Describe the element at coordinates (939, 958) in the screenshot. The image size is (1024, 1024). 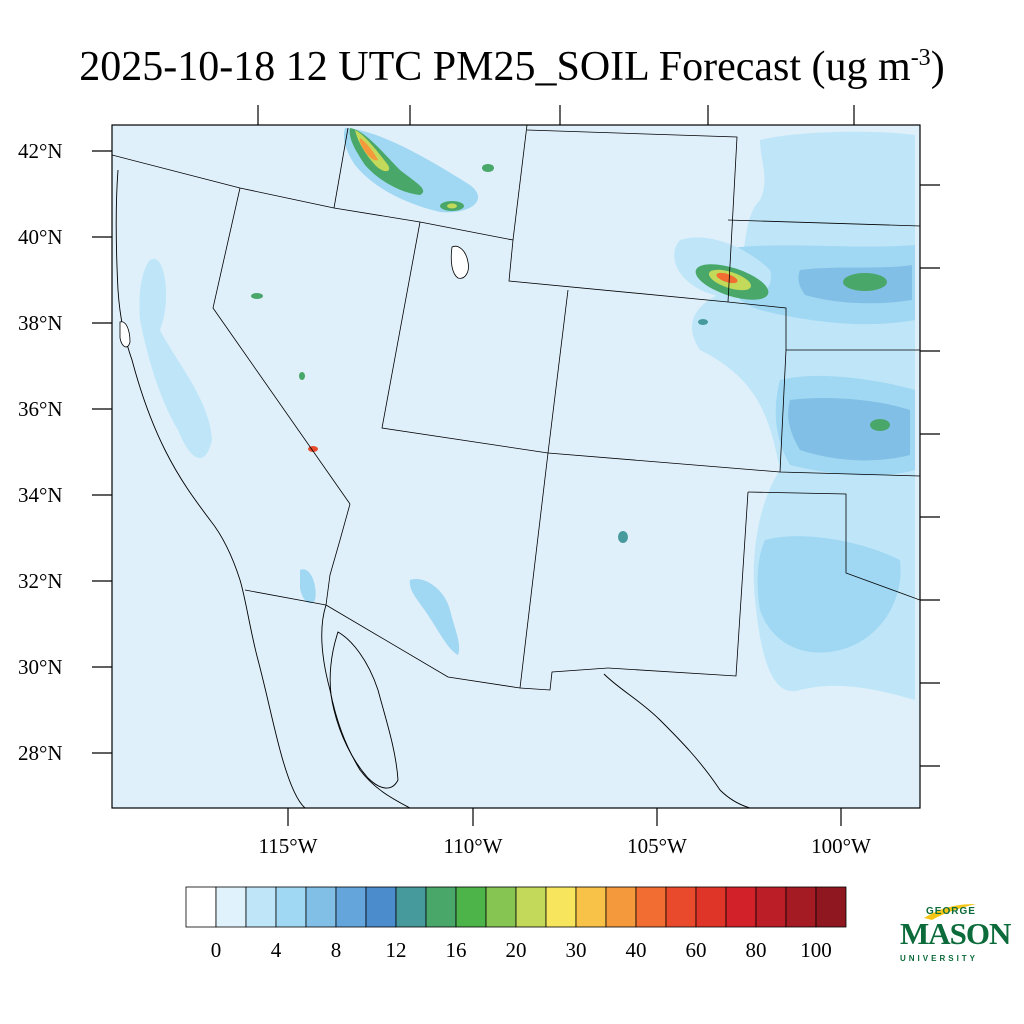
I see `logo-university: UNIVERSITY` at that location.